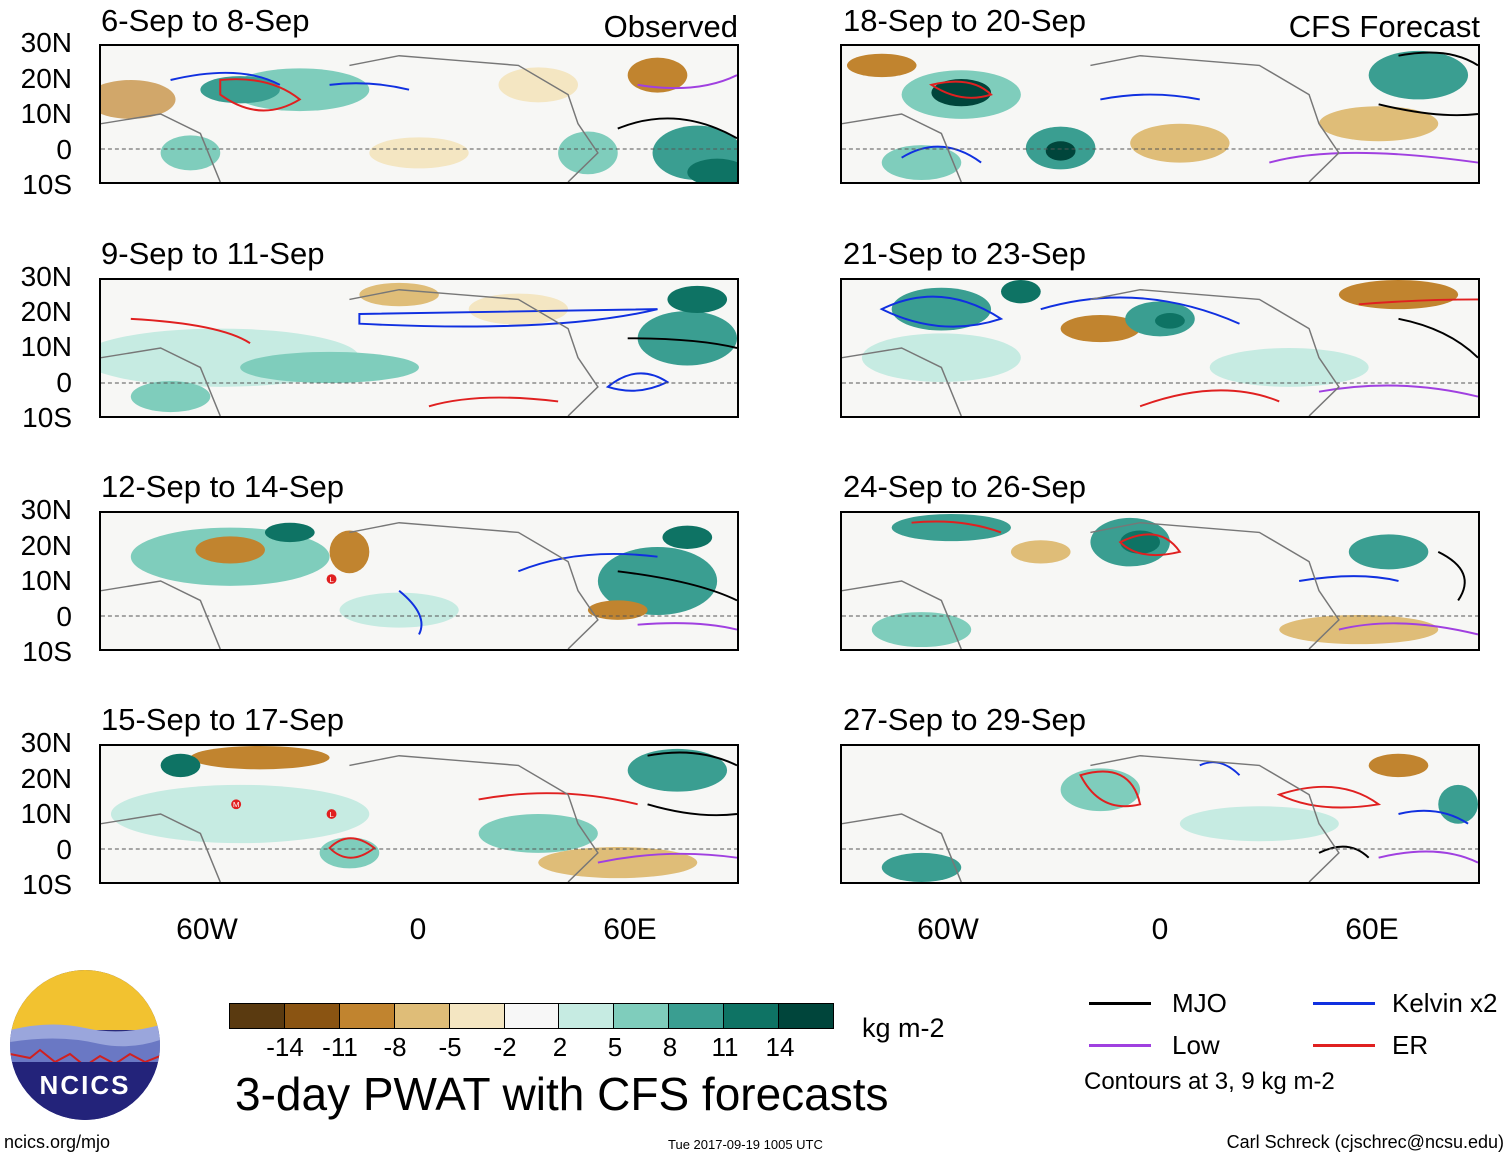 Image resolution: width=1510 pixels, height=1159 pixels. I want to click on legend-label-kelvin: Kelvin x2, so click(1445, 1003).